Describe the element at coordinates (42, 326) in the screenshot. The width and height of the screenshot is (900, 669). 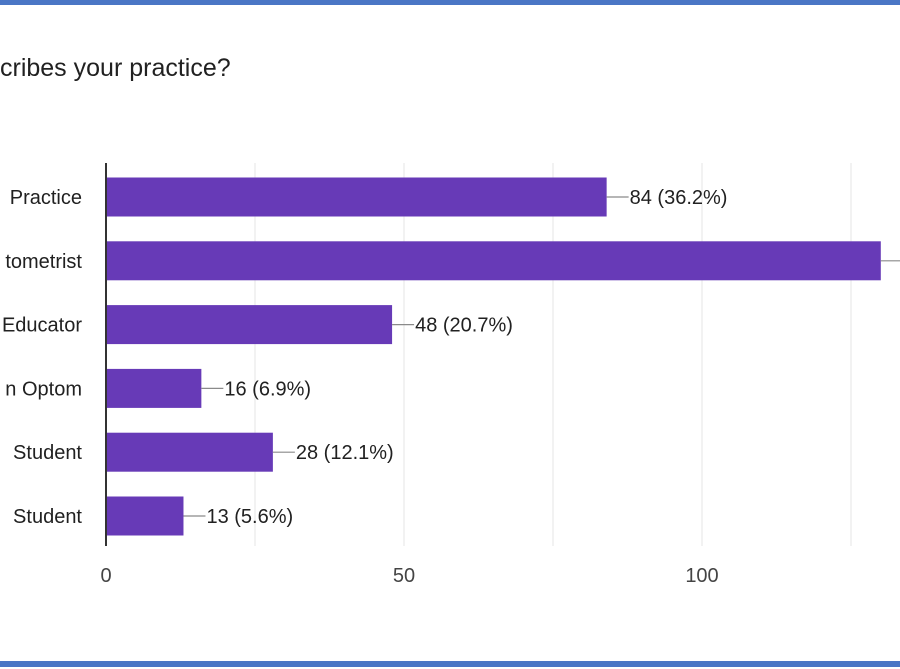
I see `category-label: Educator` at that location.